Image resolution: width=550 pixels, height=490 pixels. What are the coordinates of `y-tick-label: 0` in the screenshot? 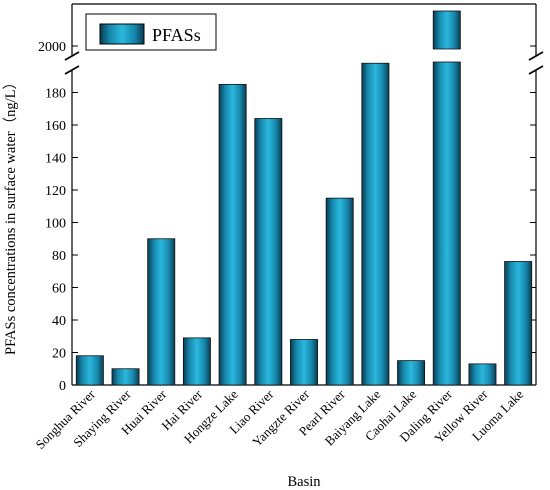 It's located at (62, 386).